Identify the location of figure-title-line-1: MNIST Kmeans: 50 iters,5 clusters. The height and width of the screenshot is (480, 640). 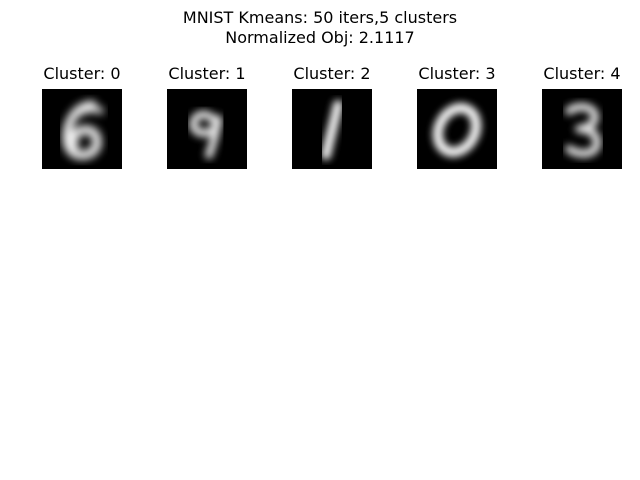
(320, 17).